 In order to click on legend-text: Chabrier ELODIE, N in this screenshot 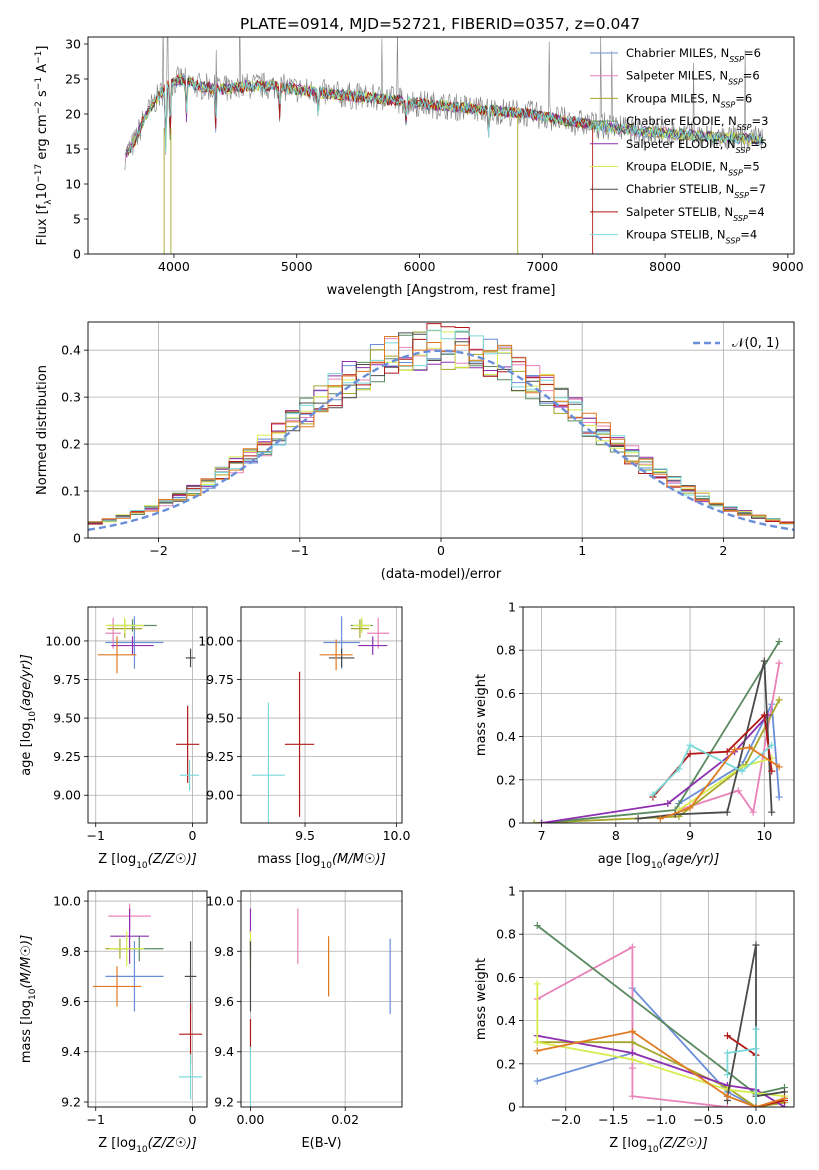, I will do `click(681, 121)`.